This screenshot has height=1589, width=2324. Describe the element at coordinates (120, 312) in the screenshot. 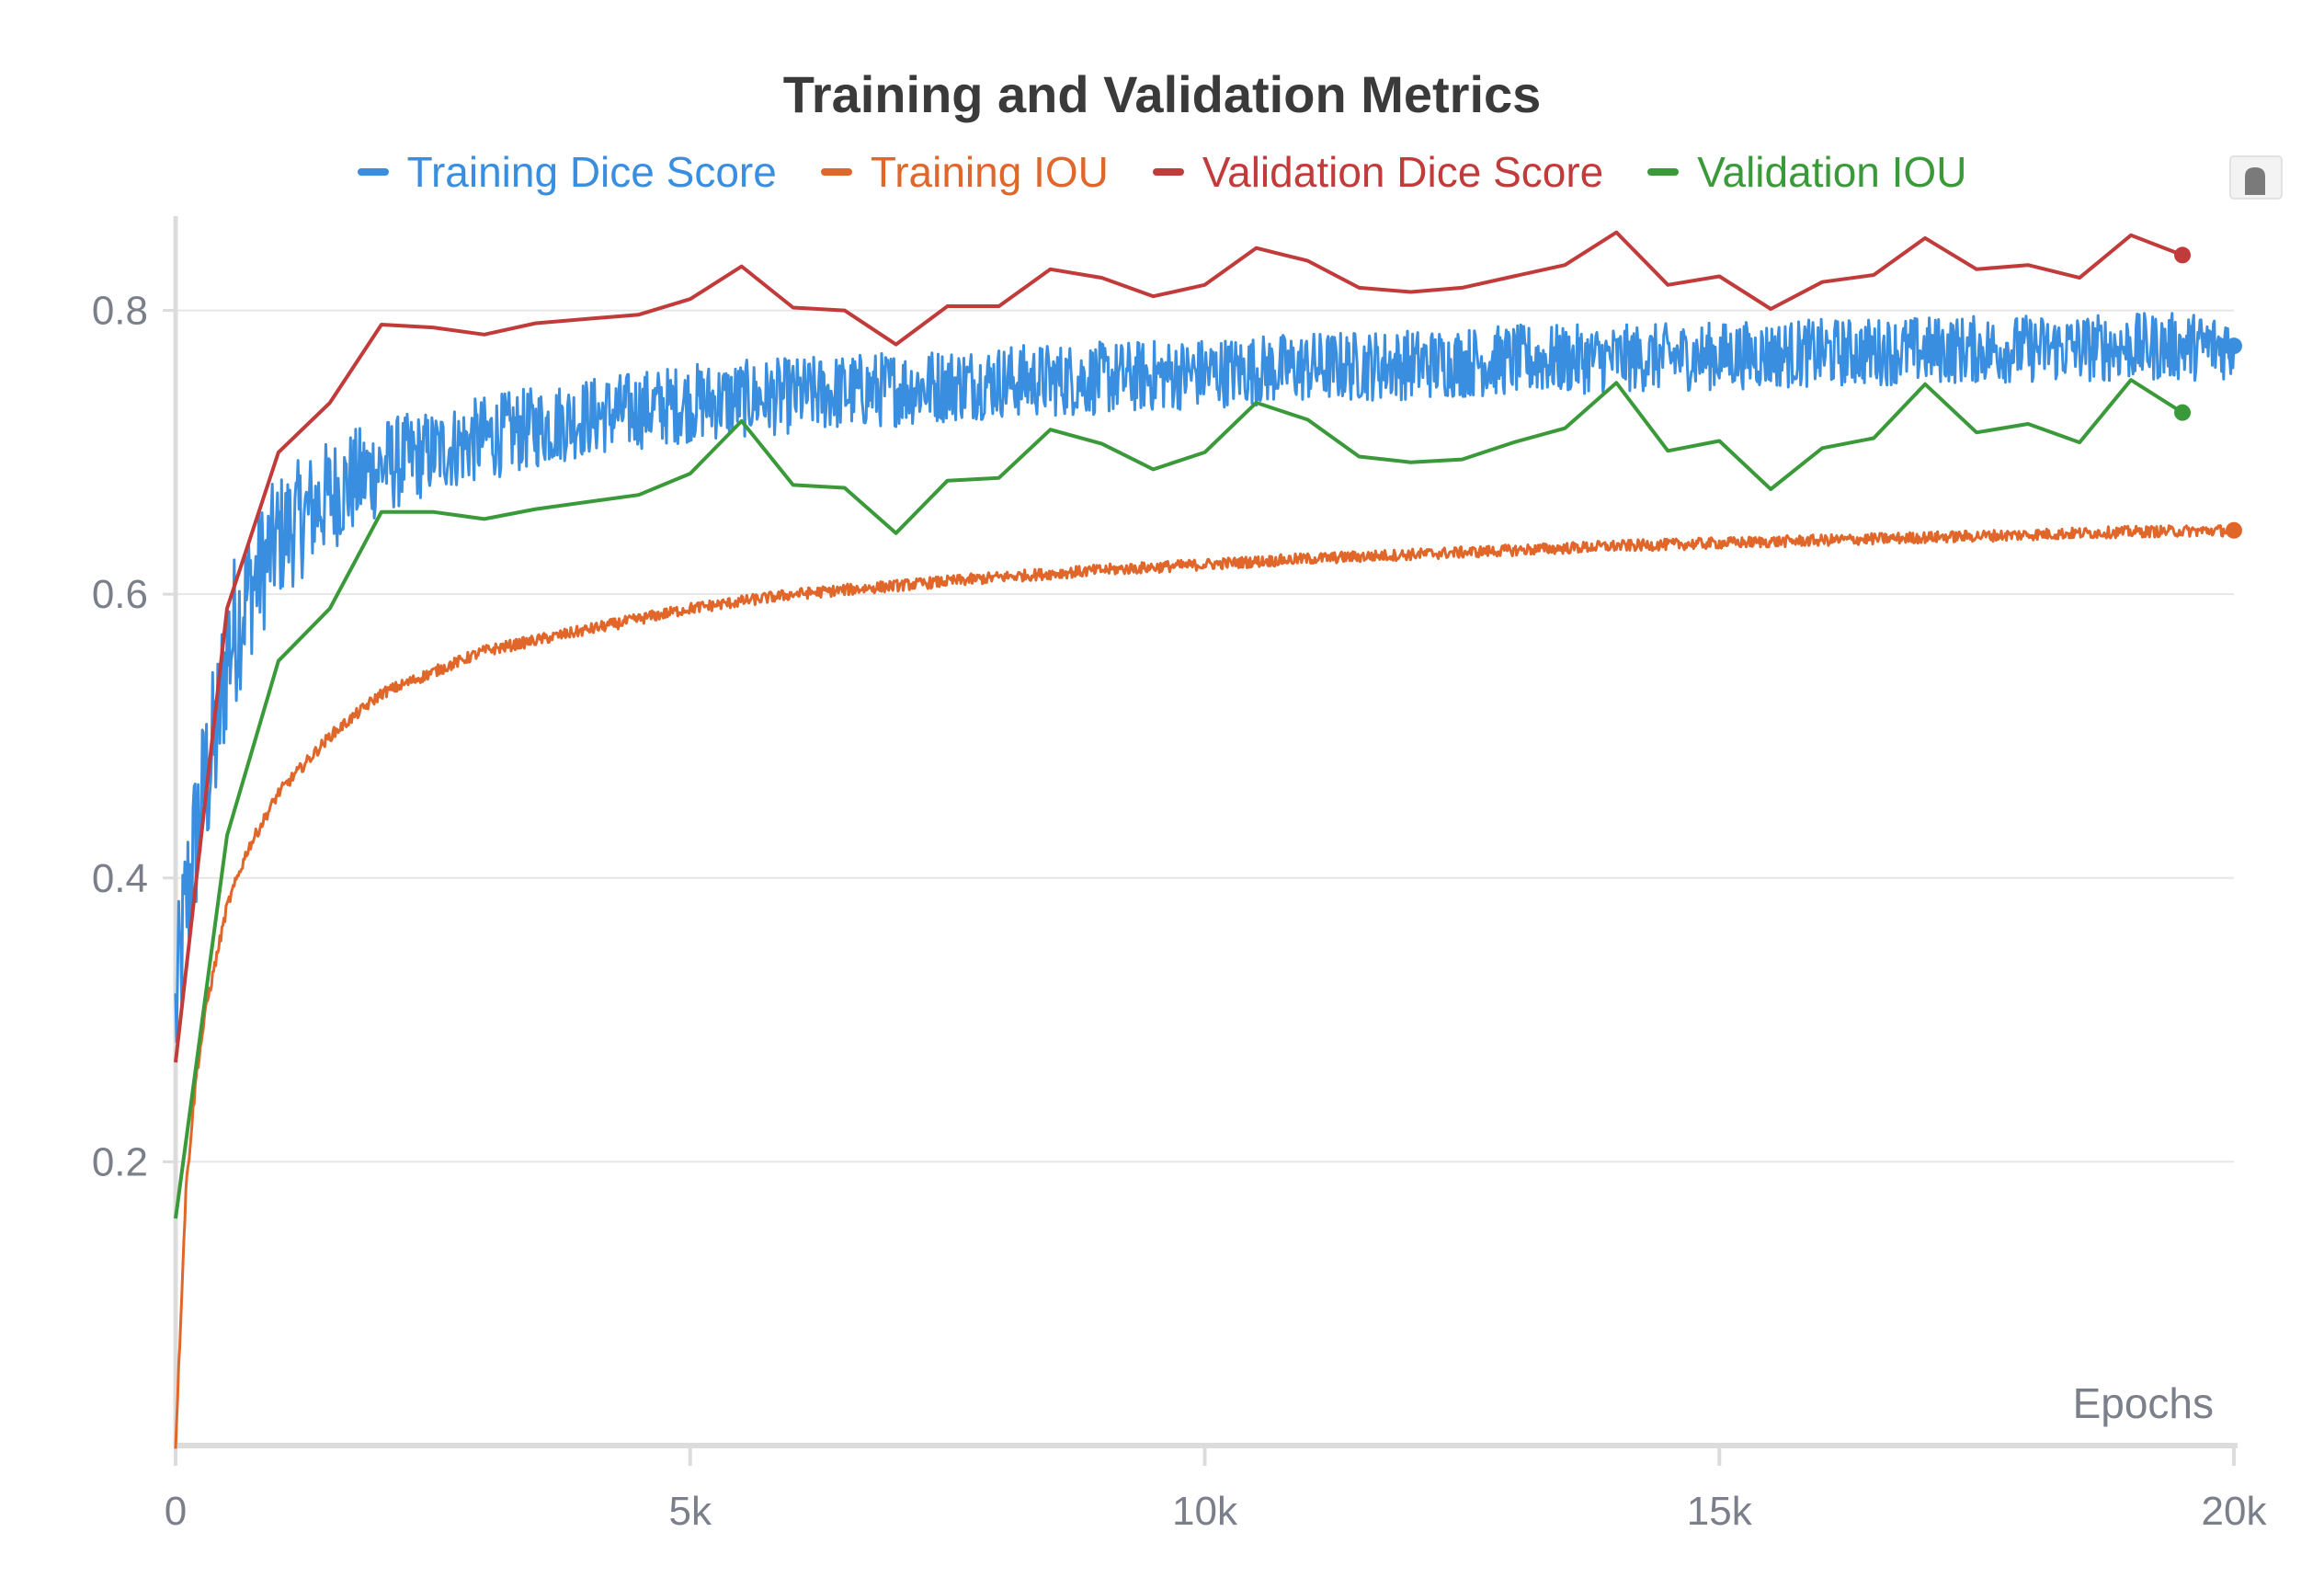

I see `y-tick-label: 0.8` at that location.